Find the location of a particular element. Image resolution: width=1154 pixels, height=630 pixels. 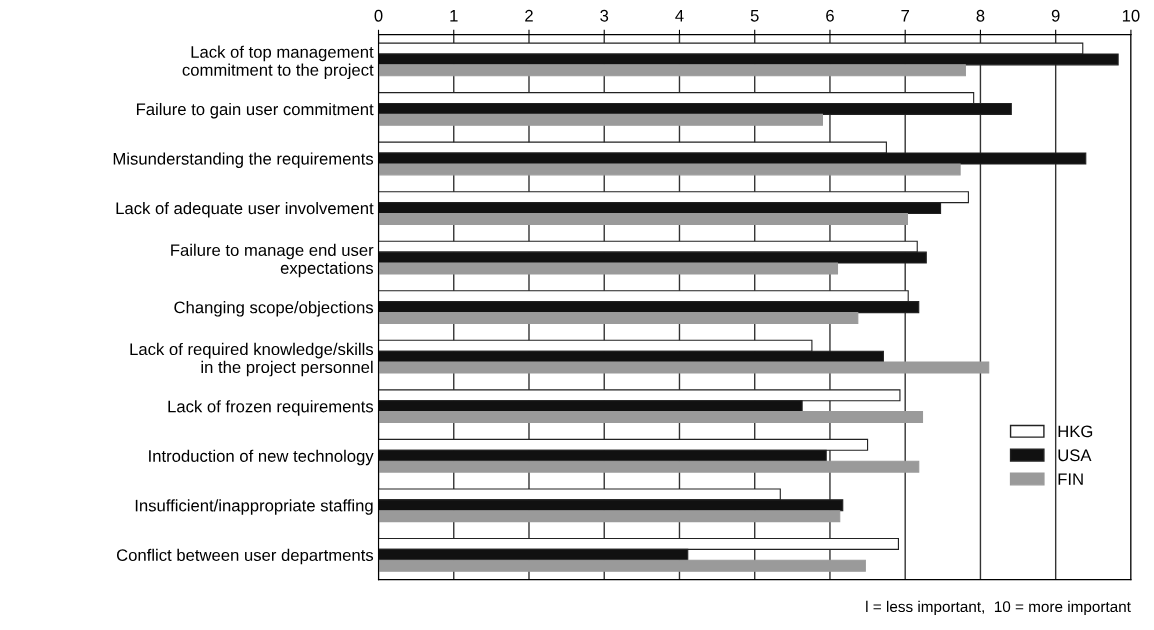

y-tick-label: Lack of top management commitment to the project is located at coordinates (278, 62).